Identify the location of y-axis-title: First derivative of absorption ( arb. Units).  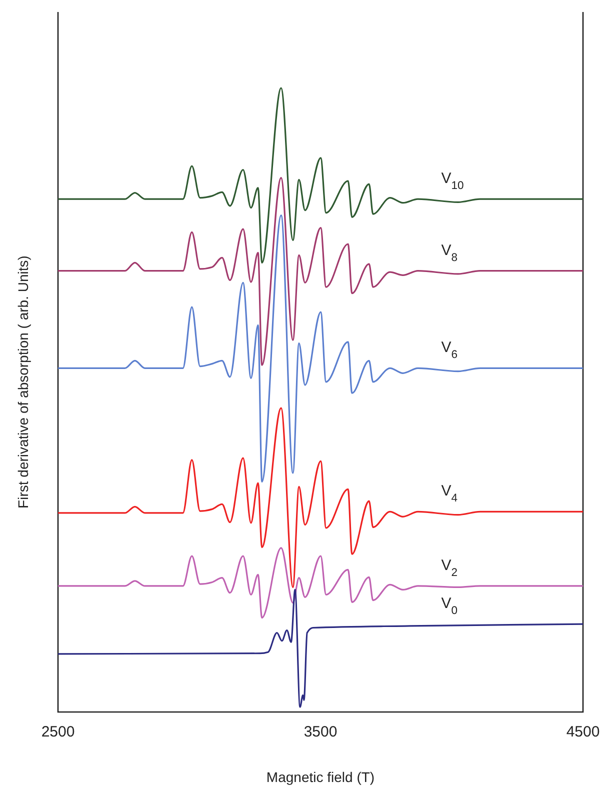
(23, 382).